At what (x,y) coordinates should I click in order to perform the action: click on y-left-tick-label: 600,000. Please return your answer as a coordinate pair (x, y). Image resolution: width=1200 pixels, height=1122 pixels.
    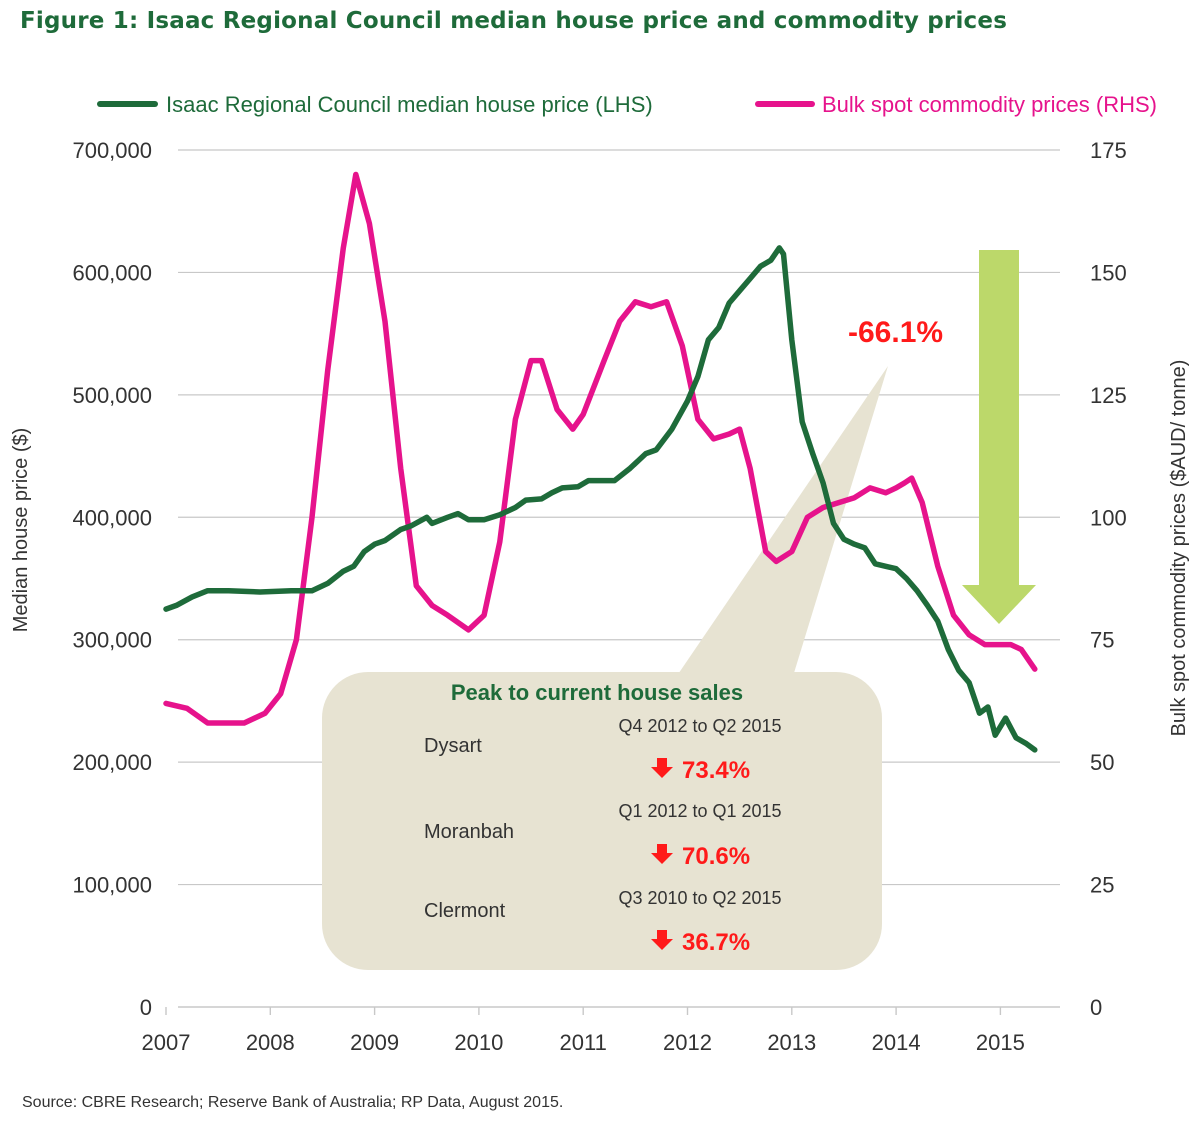
    Looking at the image, I should click on (112, 272).